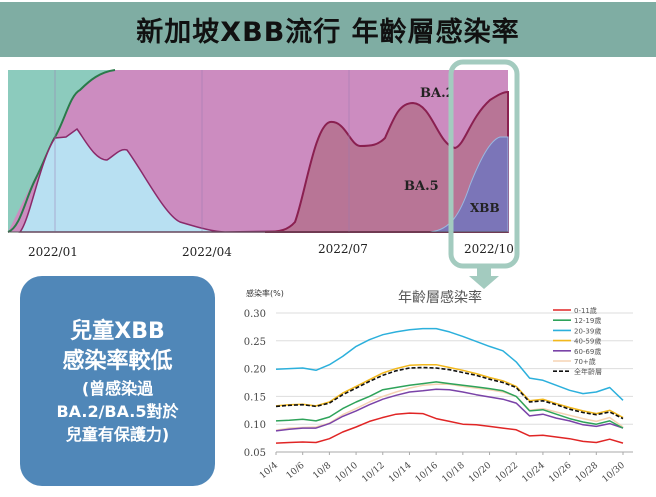 This screenshot has height=497, width=656. I want to click on legend-label: 40-59歲, so click(587, 341).